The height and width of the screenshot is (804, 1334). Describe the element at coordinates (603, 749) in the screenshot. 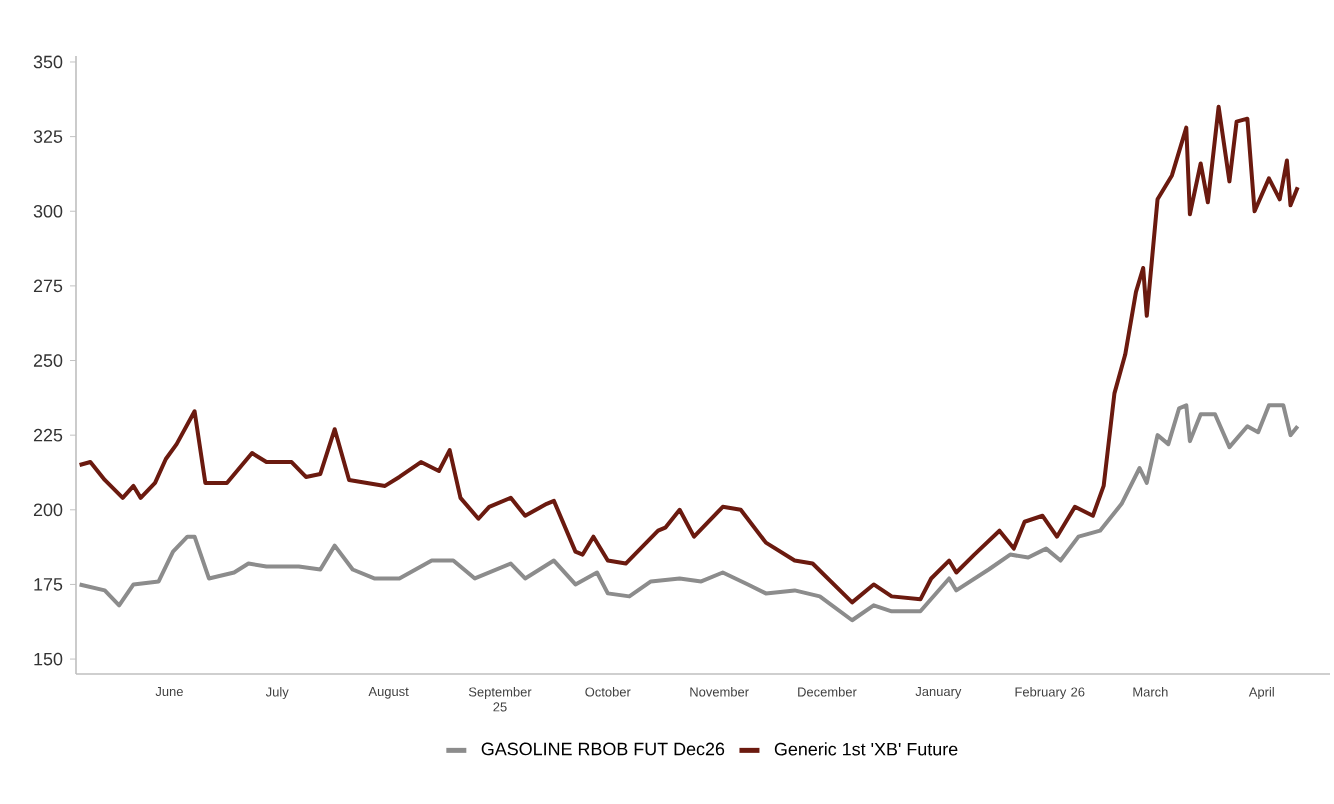

I see `legend-label: GASOLINE RBOB FUT Dec26` at that location.